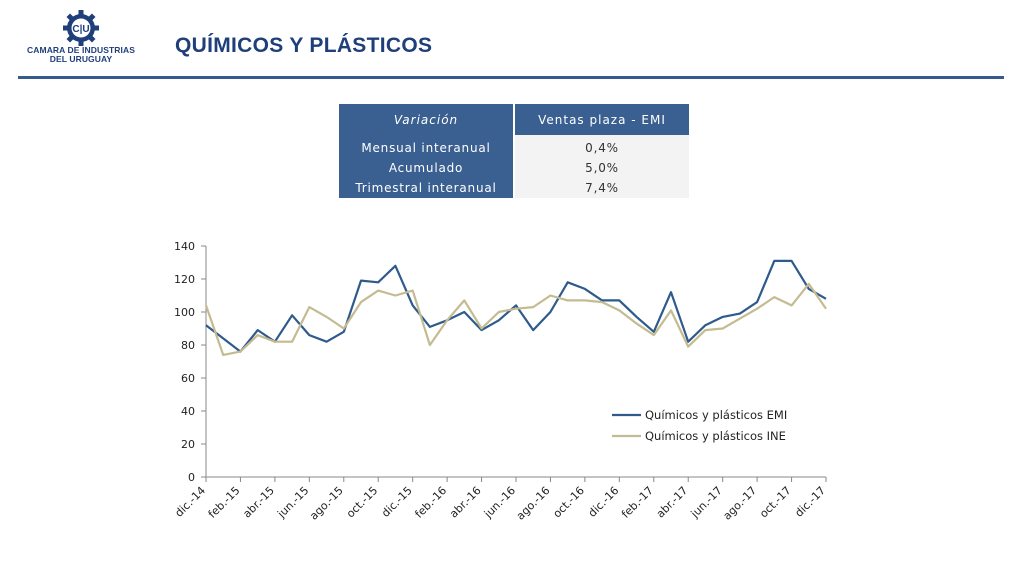 This screenshot has height=576, width=1024. I want to click on row-value: 7,4%, so click(601, 188).